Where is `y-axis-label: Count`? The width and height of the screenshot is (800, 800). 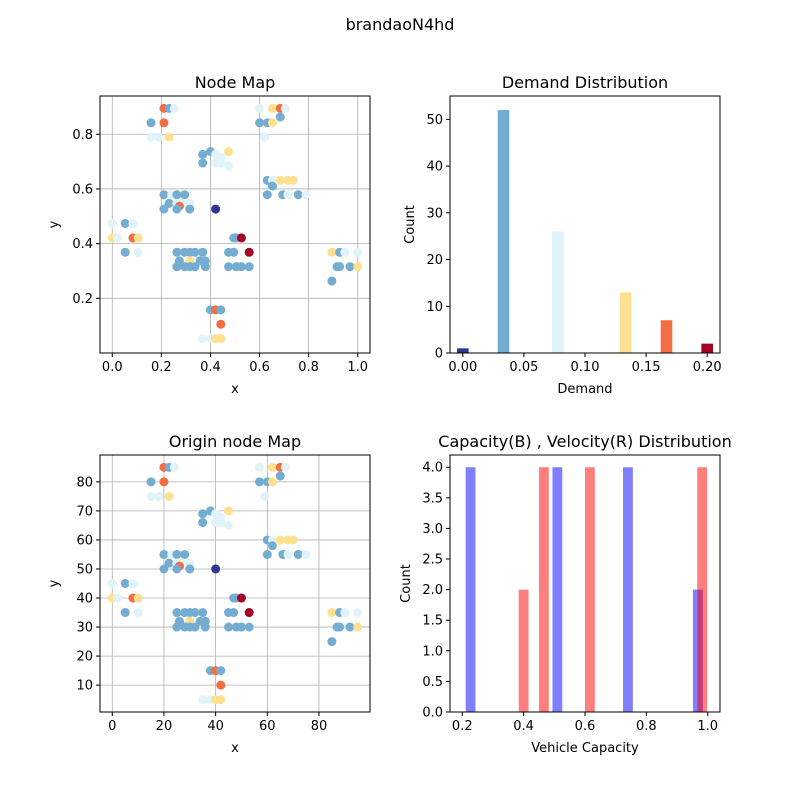
y-axis-label: Count is located at coordinates (406, 583).